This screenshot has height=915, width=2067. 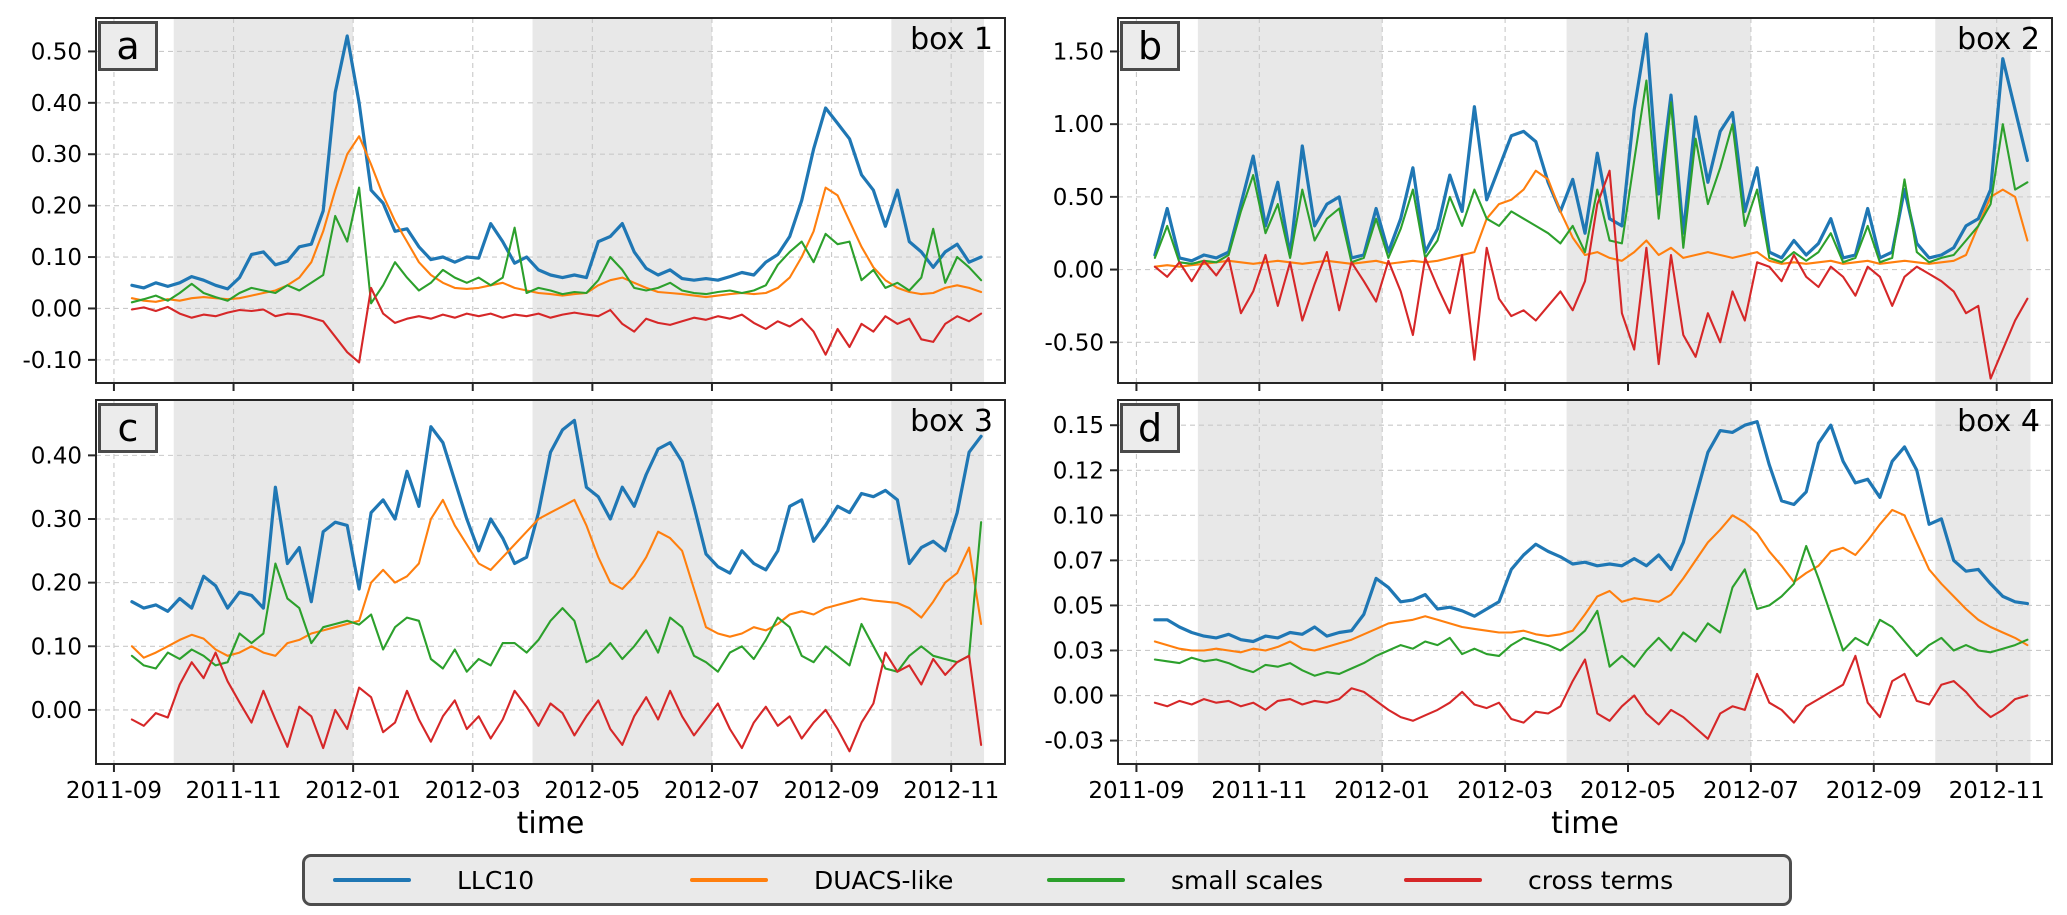 I want to click on panel-letter-b: b, so click(x=1150, y=46).